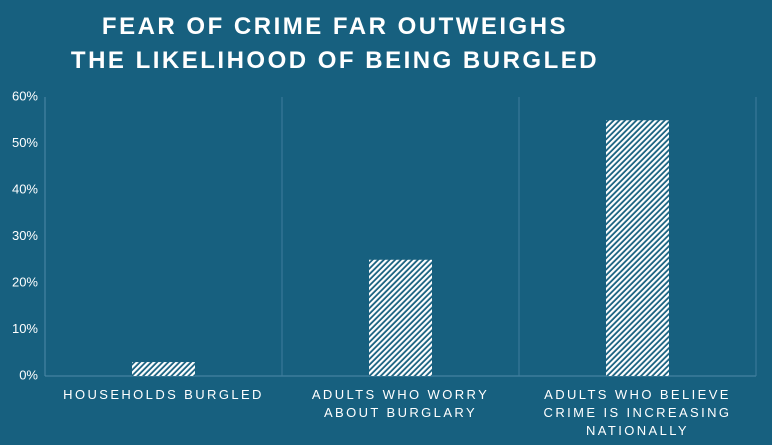 The width and height of the screenshot is (772, 445). What do you see at coordinates (400, 403) in the screenshot?
I see `x-tick-label: ADULTS WHO WORRY ABOUT BURGLARY` at bounding box center [400, 403].